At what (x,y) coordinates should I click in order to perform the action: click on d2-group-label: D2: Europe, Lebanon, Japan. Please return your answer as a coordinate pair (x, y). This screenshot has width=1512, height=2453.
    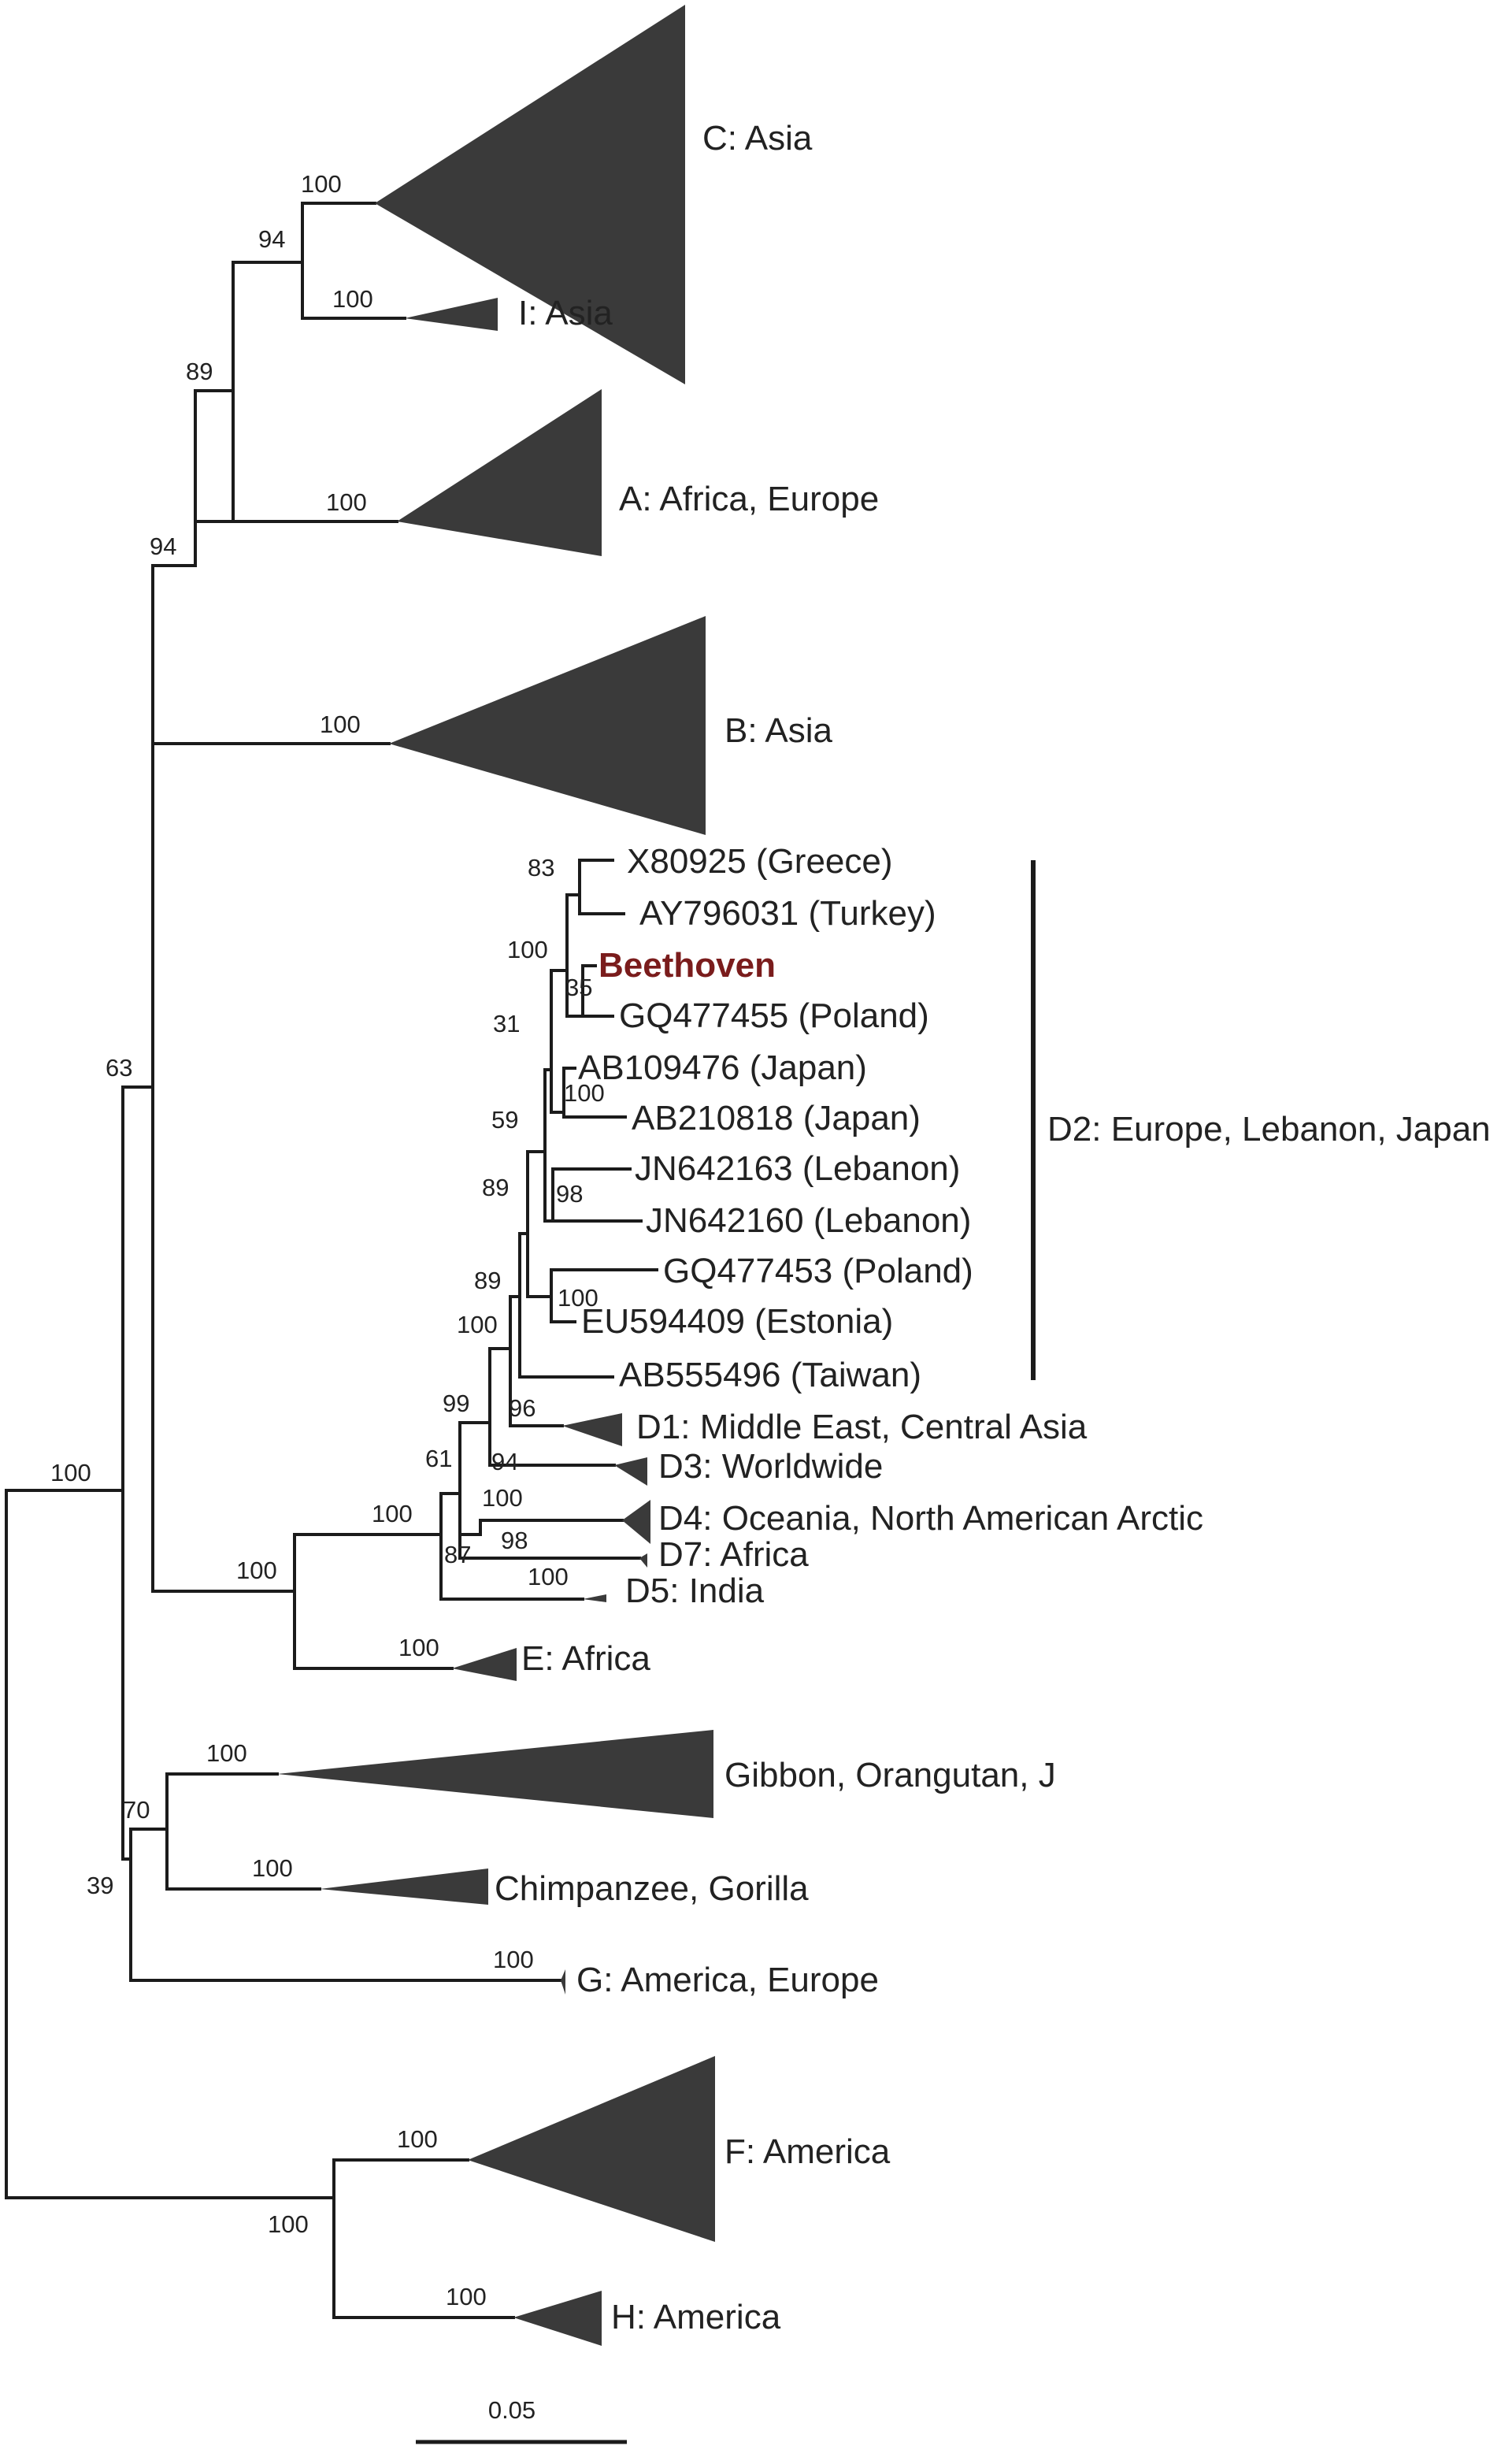
    Looking at the image, I should click on (1269, 1130).